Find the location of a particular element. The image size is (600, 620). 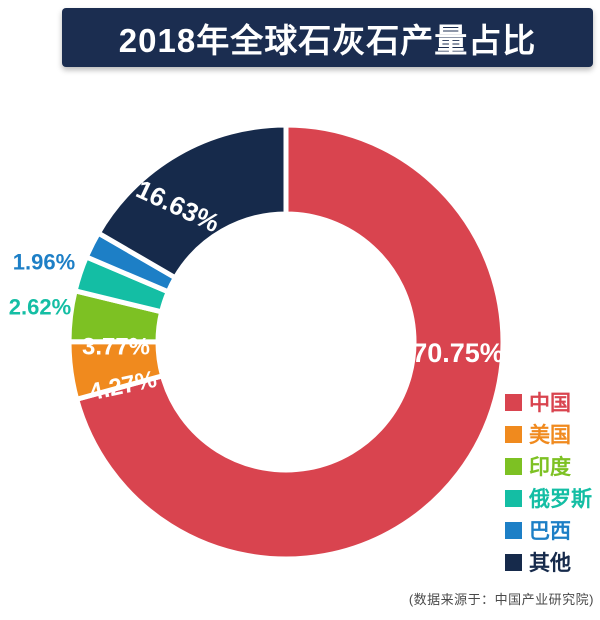

pie-slice-label: 2.62% is located at coordinates (40, 307).